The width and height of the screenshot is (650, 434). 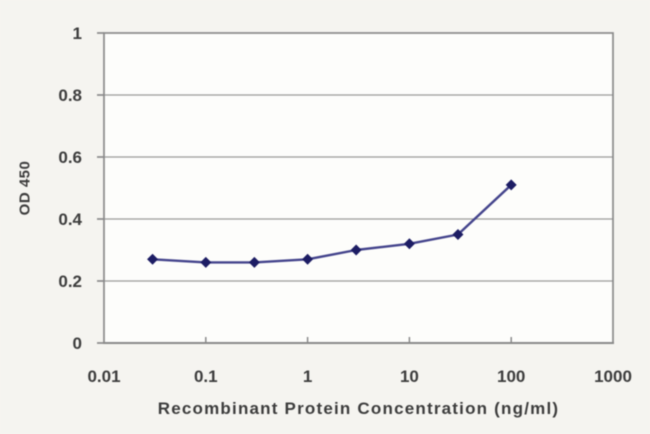 What do you see at coordinates (206, 376) in the screenshot?
I see `x-tick-label: 0.1` at bounding box center [206, 376].